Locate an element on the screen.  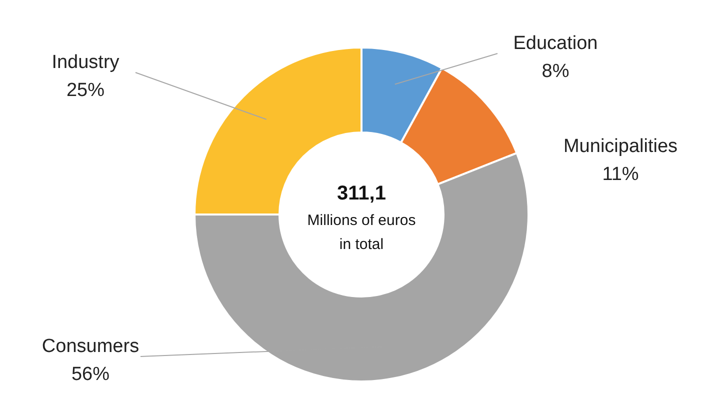
data-label: 25% is located at coordinates (85, 90).